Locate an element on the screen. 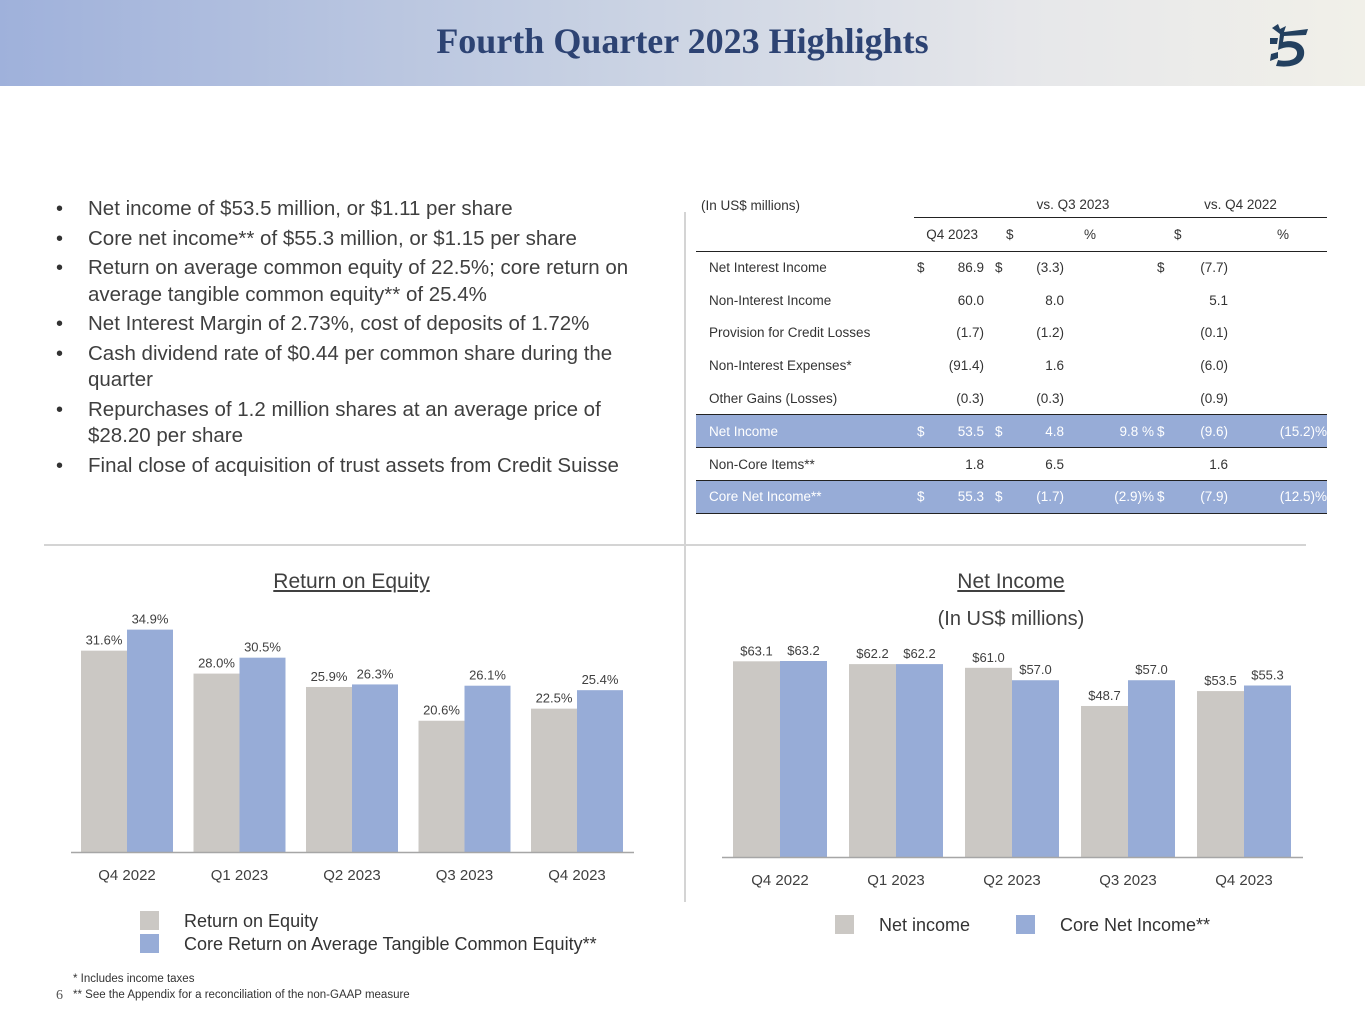 The width and height of the screenshot is (1365, 1024). x-tick-label: Q2 2023 is located at coordinates (352, 875).